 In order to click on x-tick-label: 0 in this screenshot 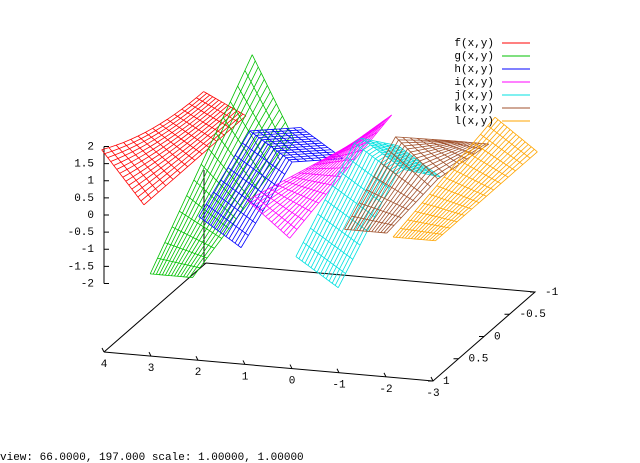, I will do `click(292, 381)`.